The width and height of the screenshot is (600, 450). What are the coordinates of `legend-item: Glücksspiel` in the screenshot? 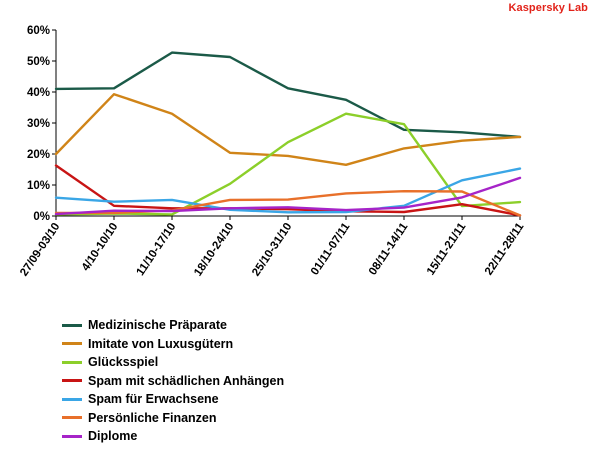 It's located at (173, 362).